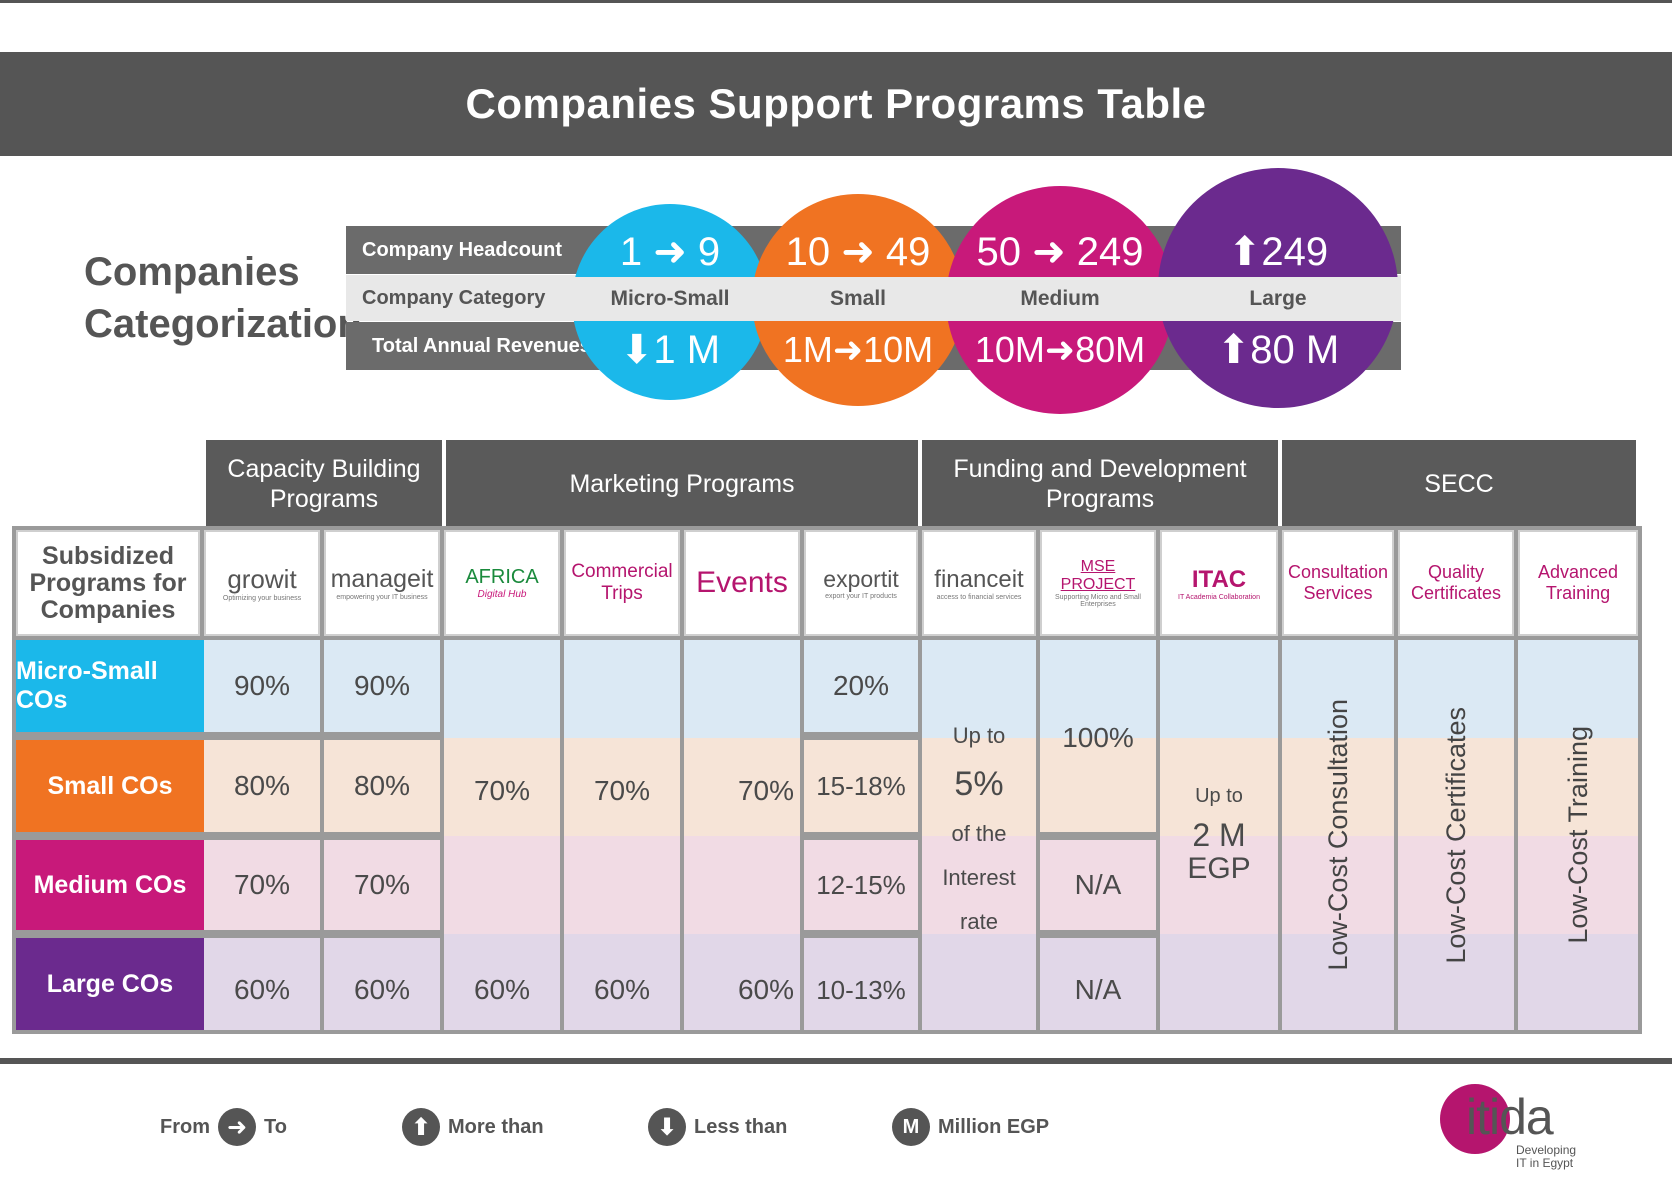 This screenshot has width=1672, height=1188. I want to click on cell-small-exportit: 15-18%, so click(861, 785).